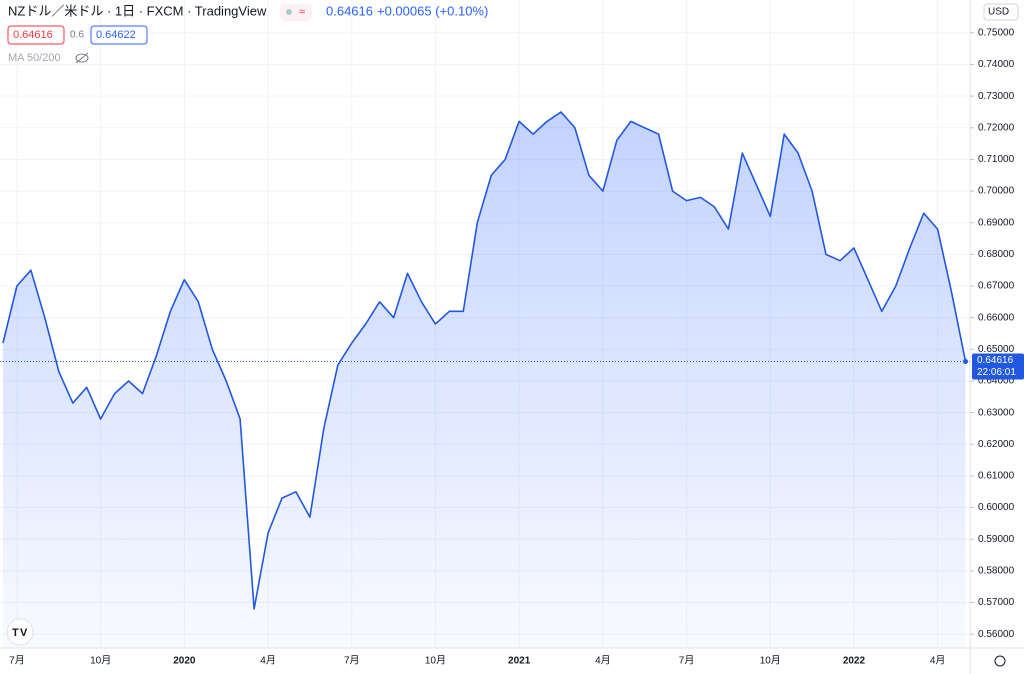 The image size is (1024, 674). Describe the element at coordinates (24, 633) in the screenshot. I see `svg-text: V` at that location.